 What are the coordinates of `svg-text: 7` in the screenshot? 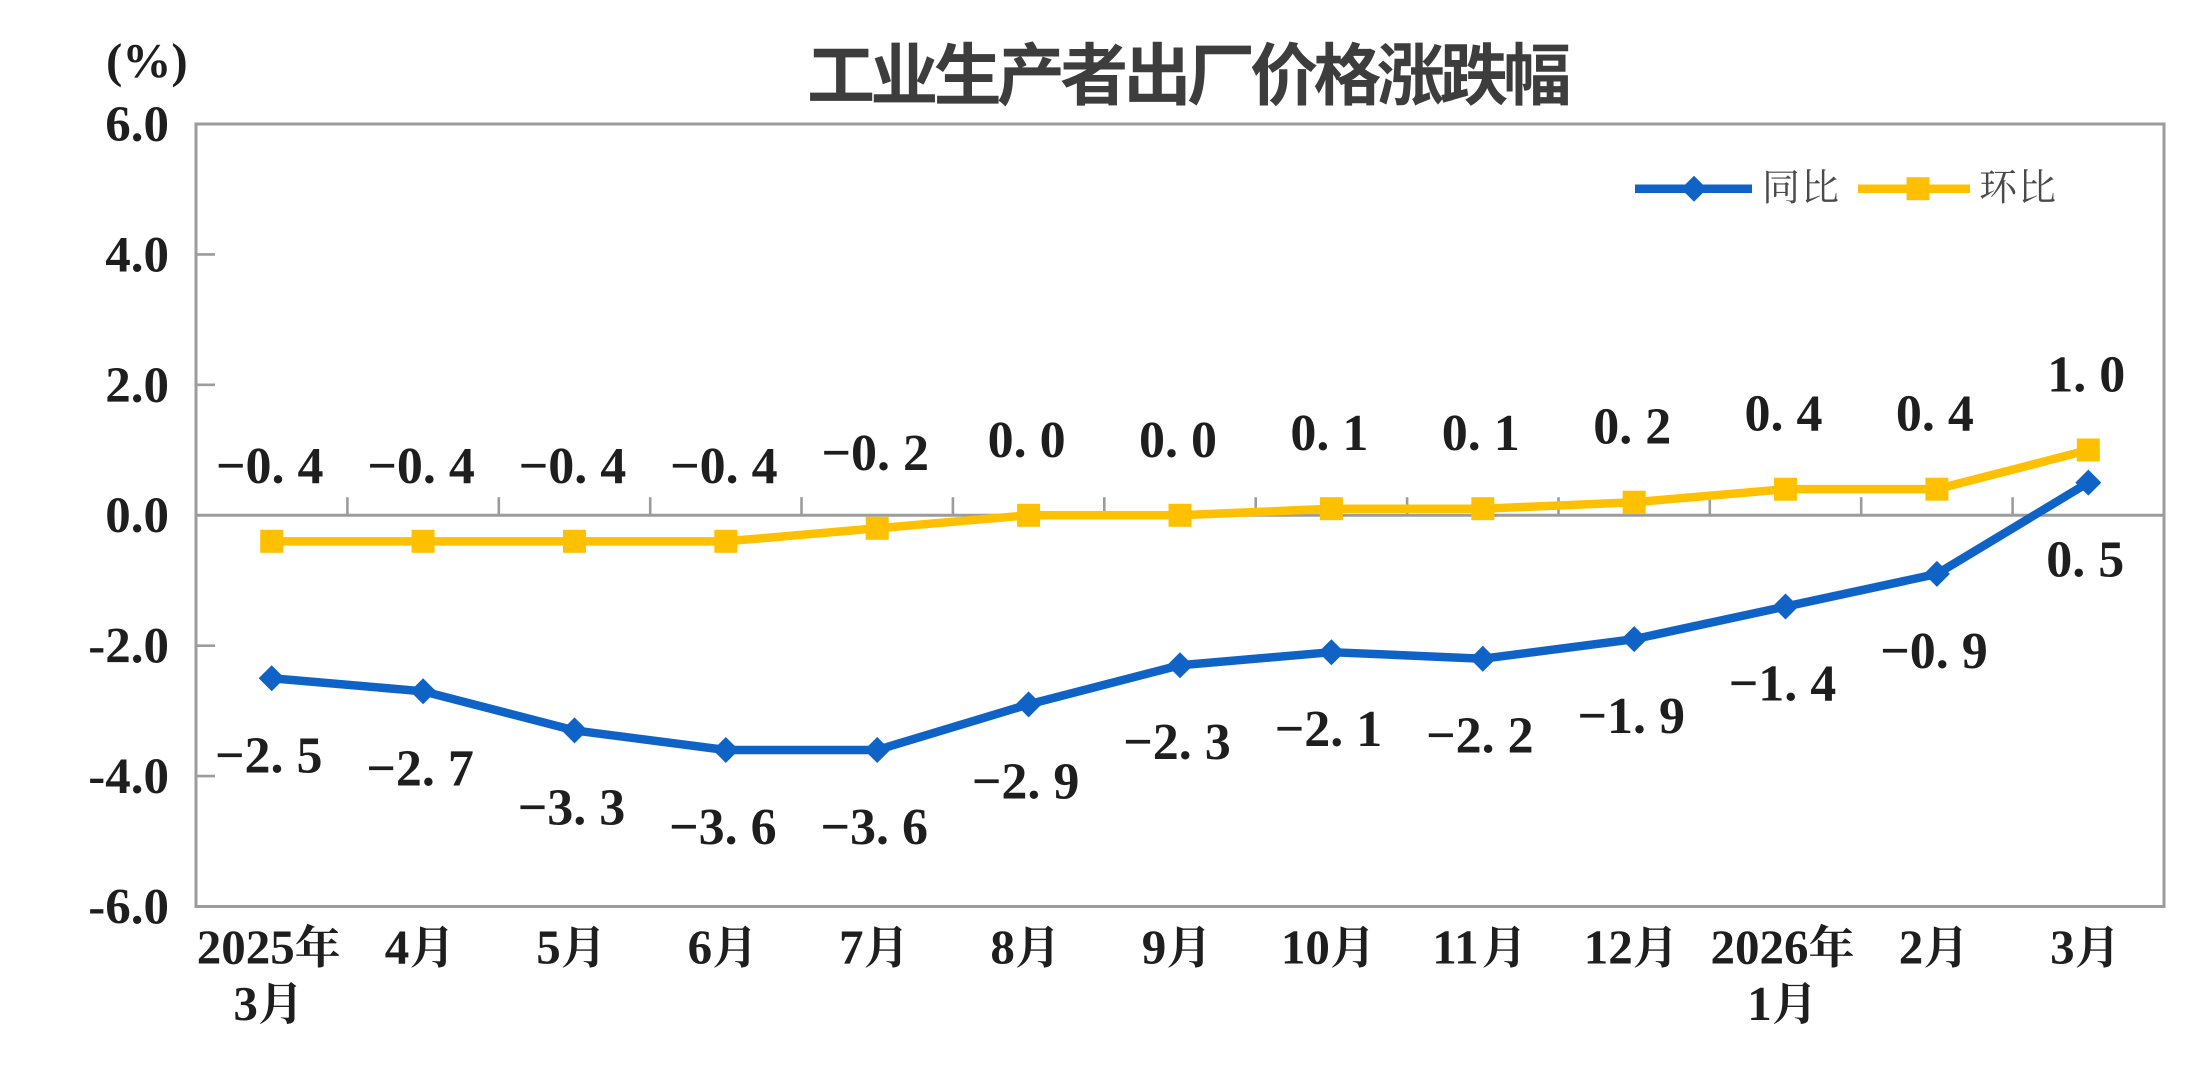 It's located at (851, 947).